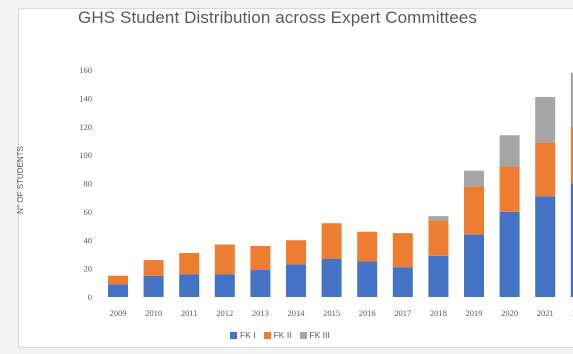 The height and width of the screenshot is (354, 573). What do you see at coordinates (189, 313) in the screenshot?
I see `x-tick-label: 2011` at bounding box center [189, 313].